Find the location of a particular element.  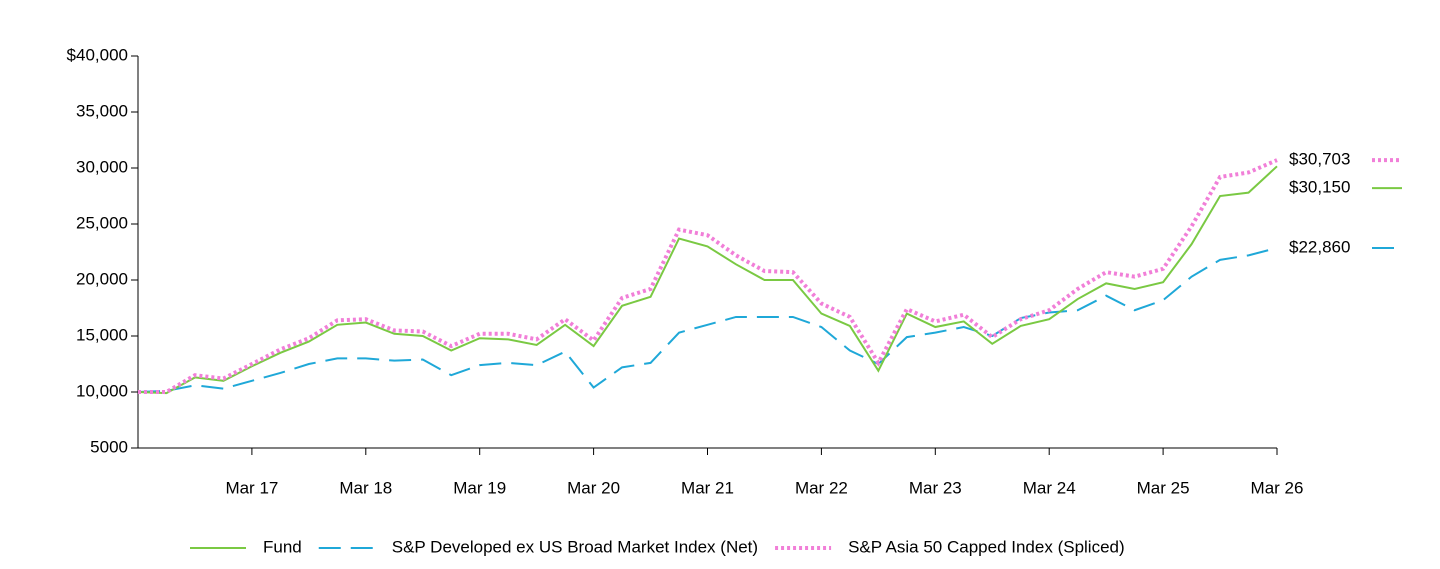

x-tick-label: Mar 24 is located at coordinates (1049, 487).